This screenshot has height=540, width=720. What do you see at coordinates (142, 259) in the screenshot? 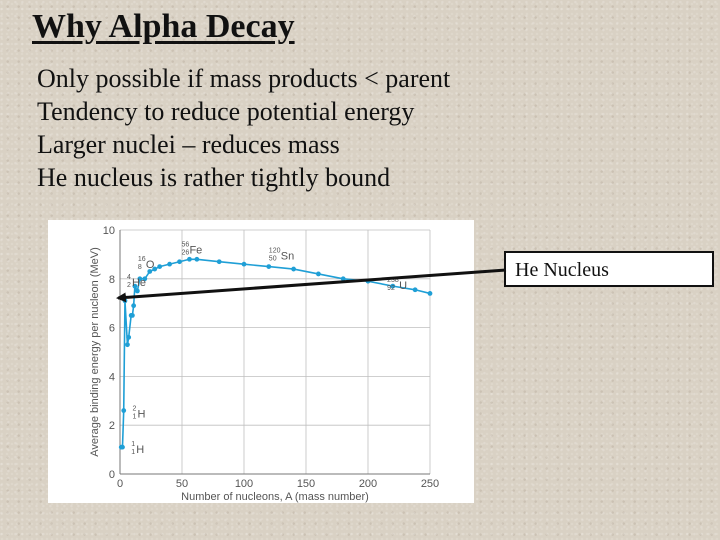
I see `nuclide-mass-number: 16` at bounding box center [142, 259].